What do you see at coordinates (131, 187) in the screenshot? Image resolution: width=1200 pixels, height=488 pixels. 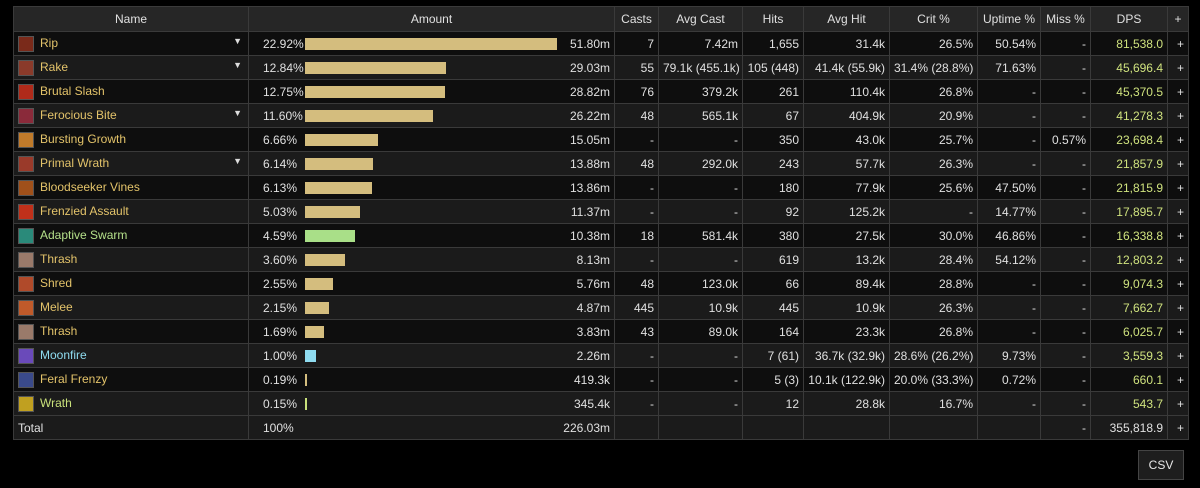 I see `name-cell: Bloodseeker Vines` at bounding box center [131, 187].